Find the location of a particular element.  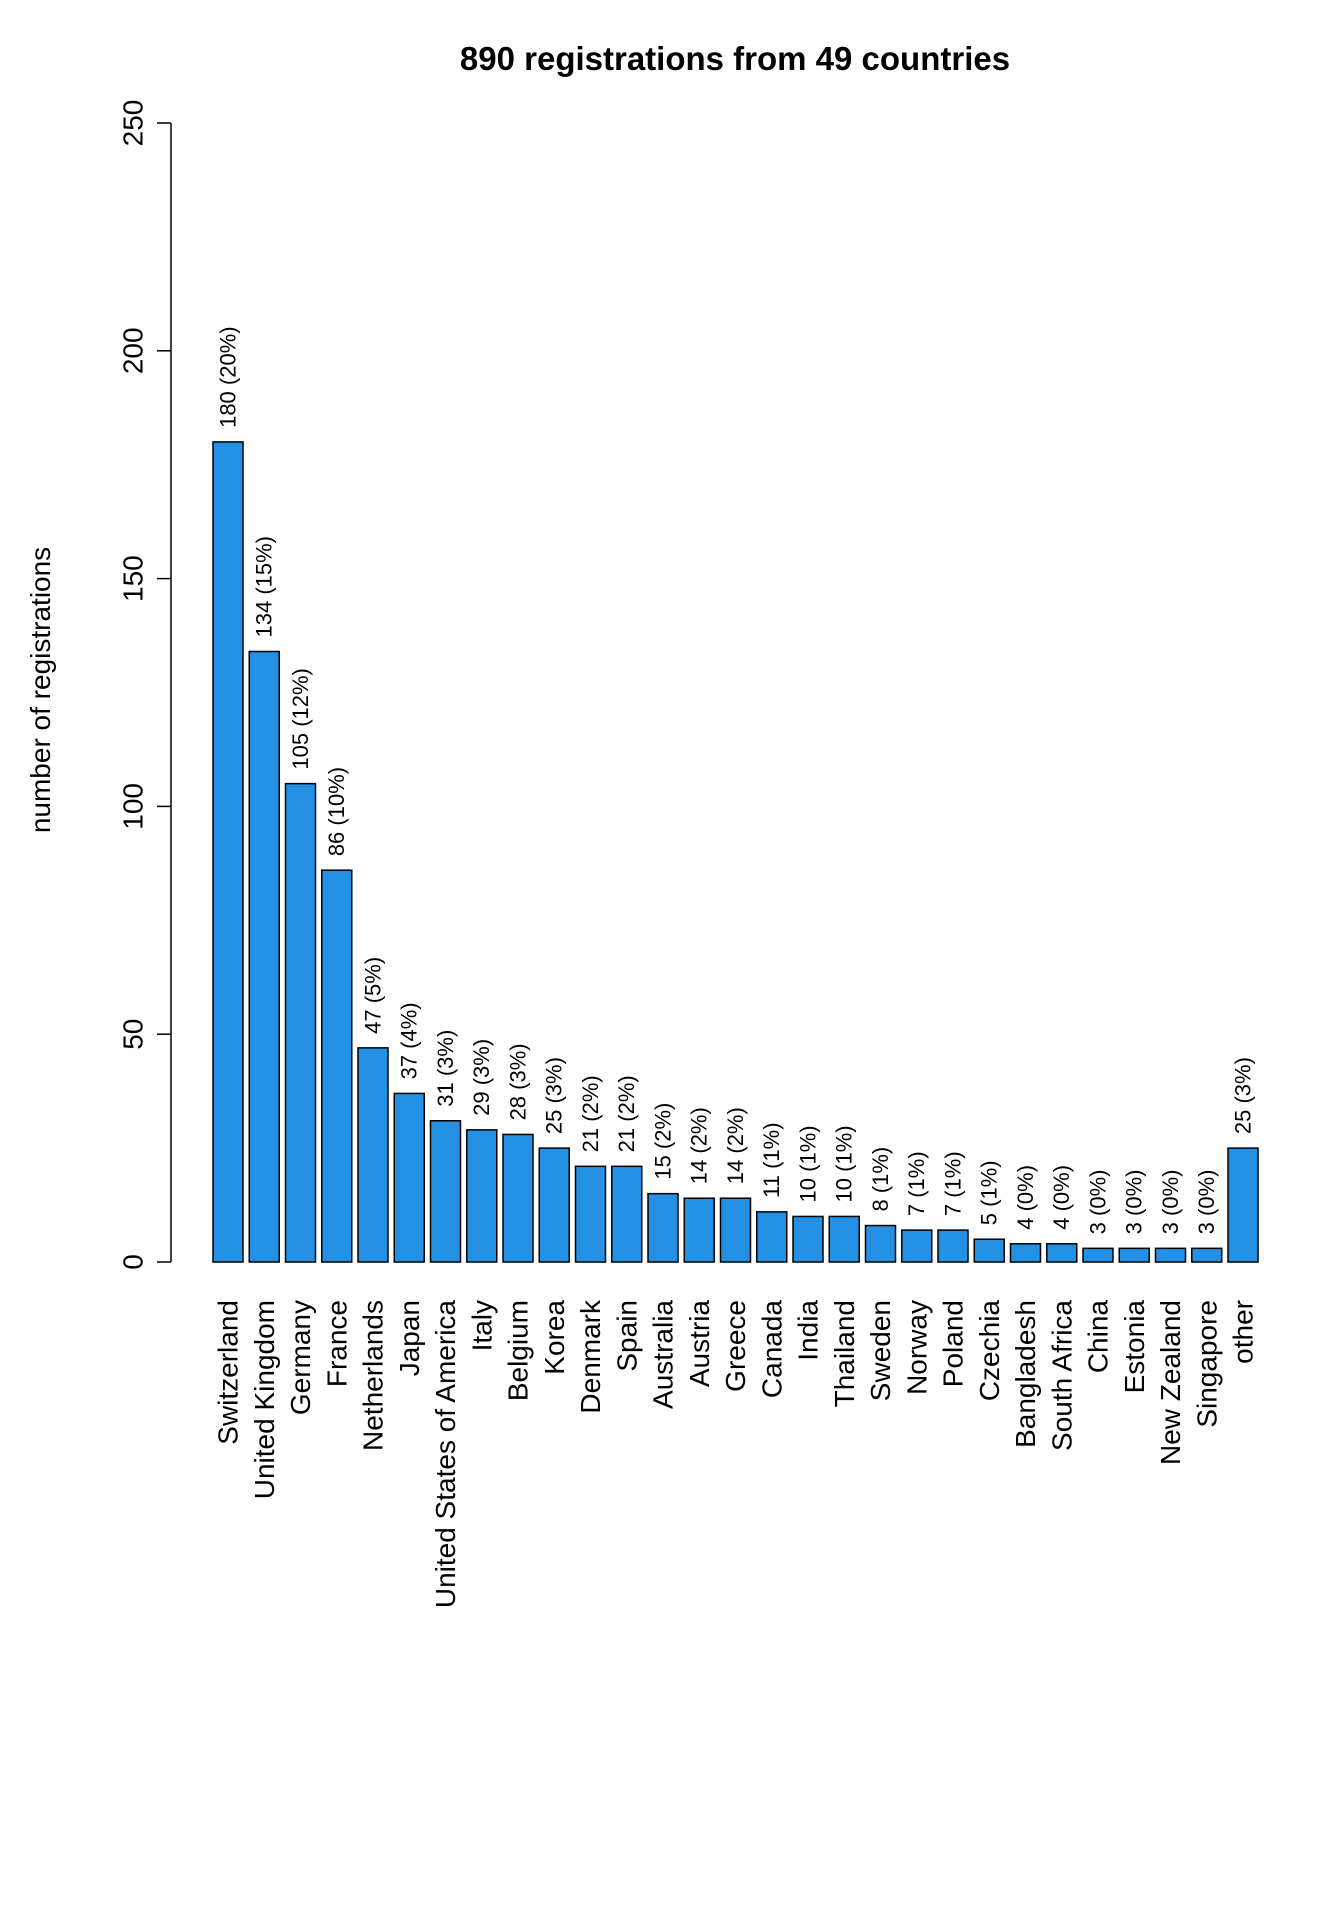

data-label: 47 (5%) is located at coordinates (373, 995).